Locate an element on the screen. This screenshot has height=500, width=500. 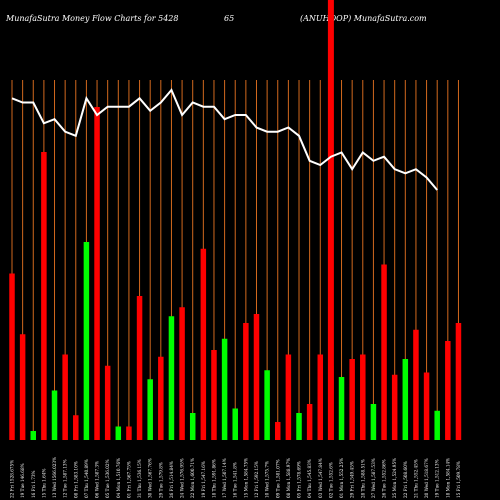
x-tick-label: 13 Wed 1566.023% is located at coordinates (54, 477).